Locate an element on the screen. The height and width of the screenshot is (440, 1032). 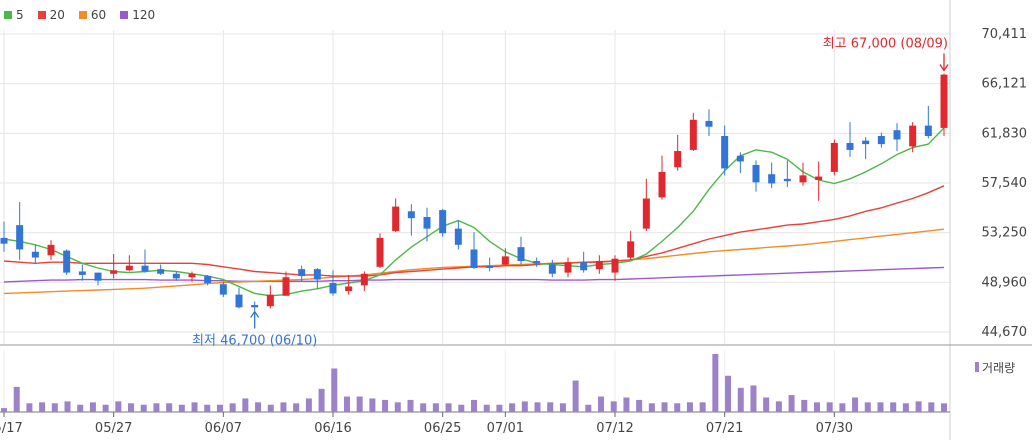
x-tick-label: 07/21 is located at coordinates (724, 428).